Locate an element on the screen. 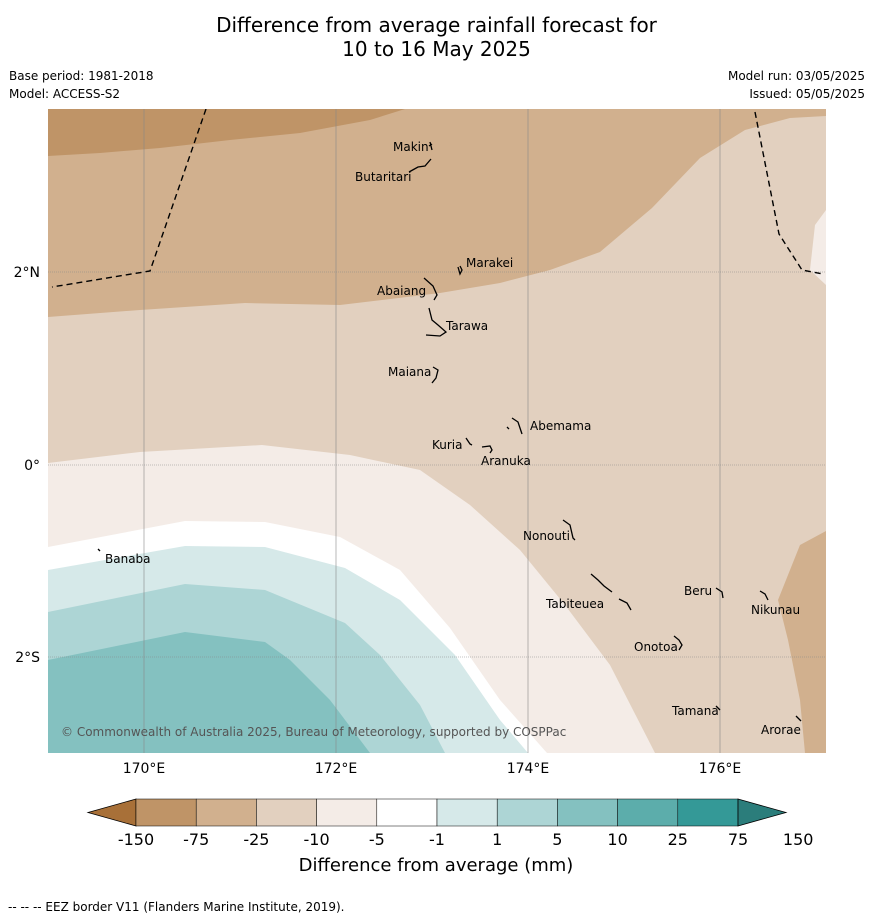 The height and width of the screenshot is (919, 873). colorbar-tick-label: -1 is located at coordinates (437, 839).